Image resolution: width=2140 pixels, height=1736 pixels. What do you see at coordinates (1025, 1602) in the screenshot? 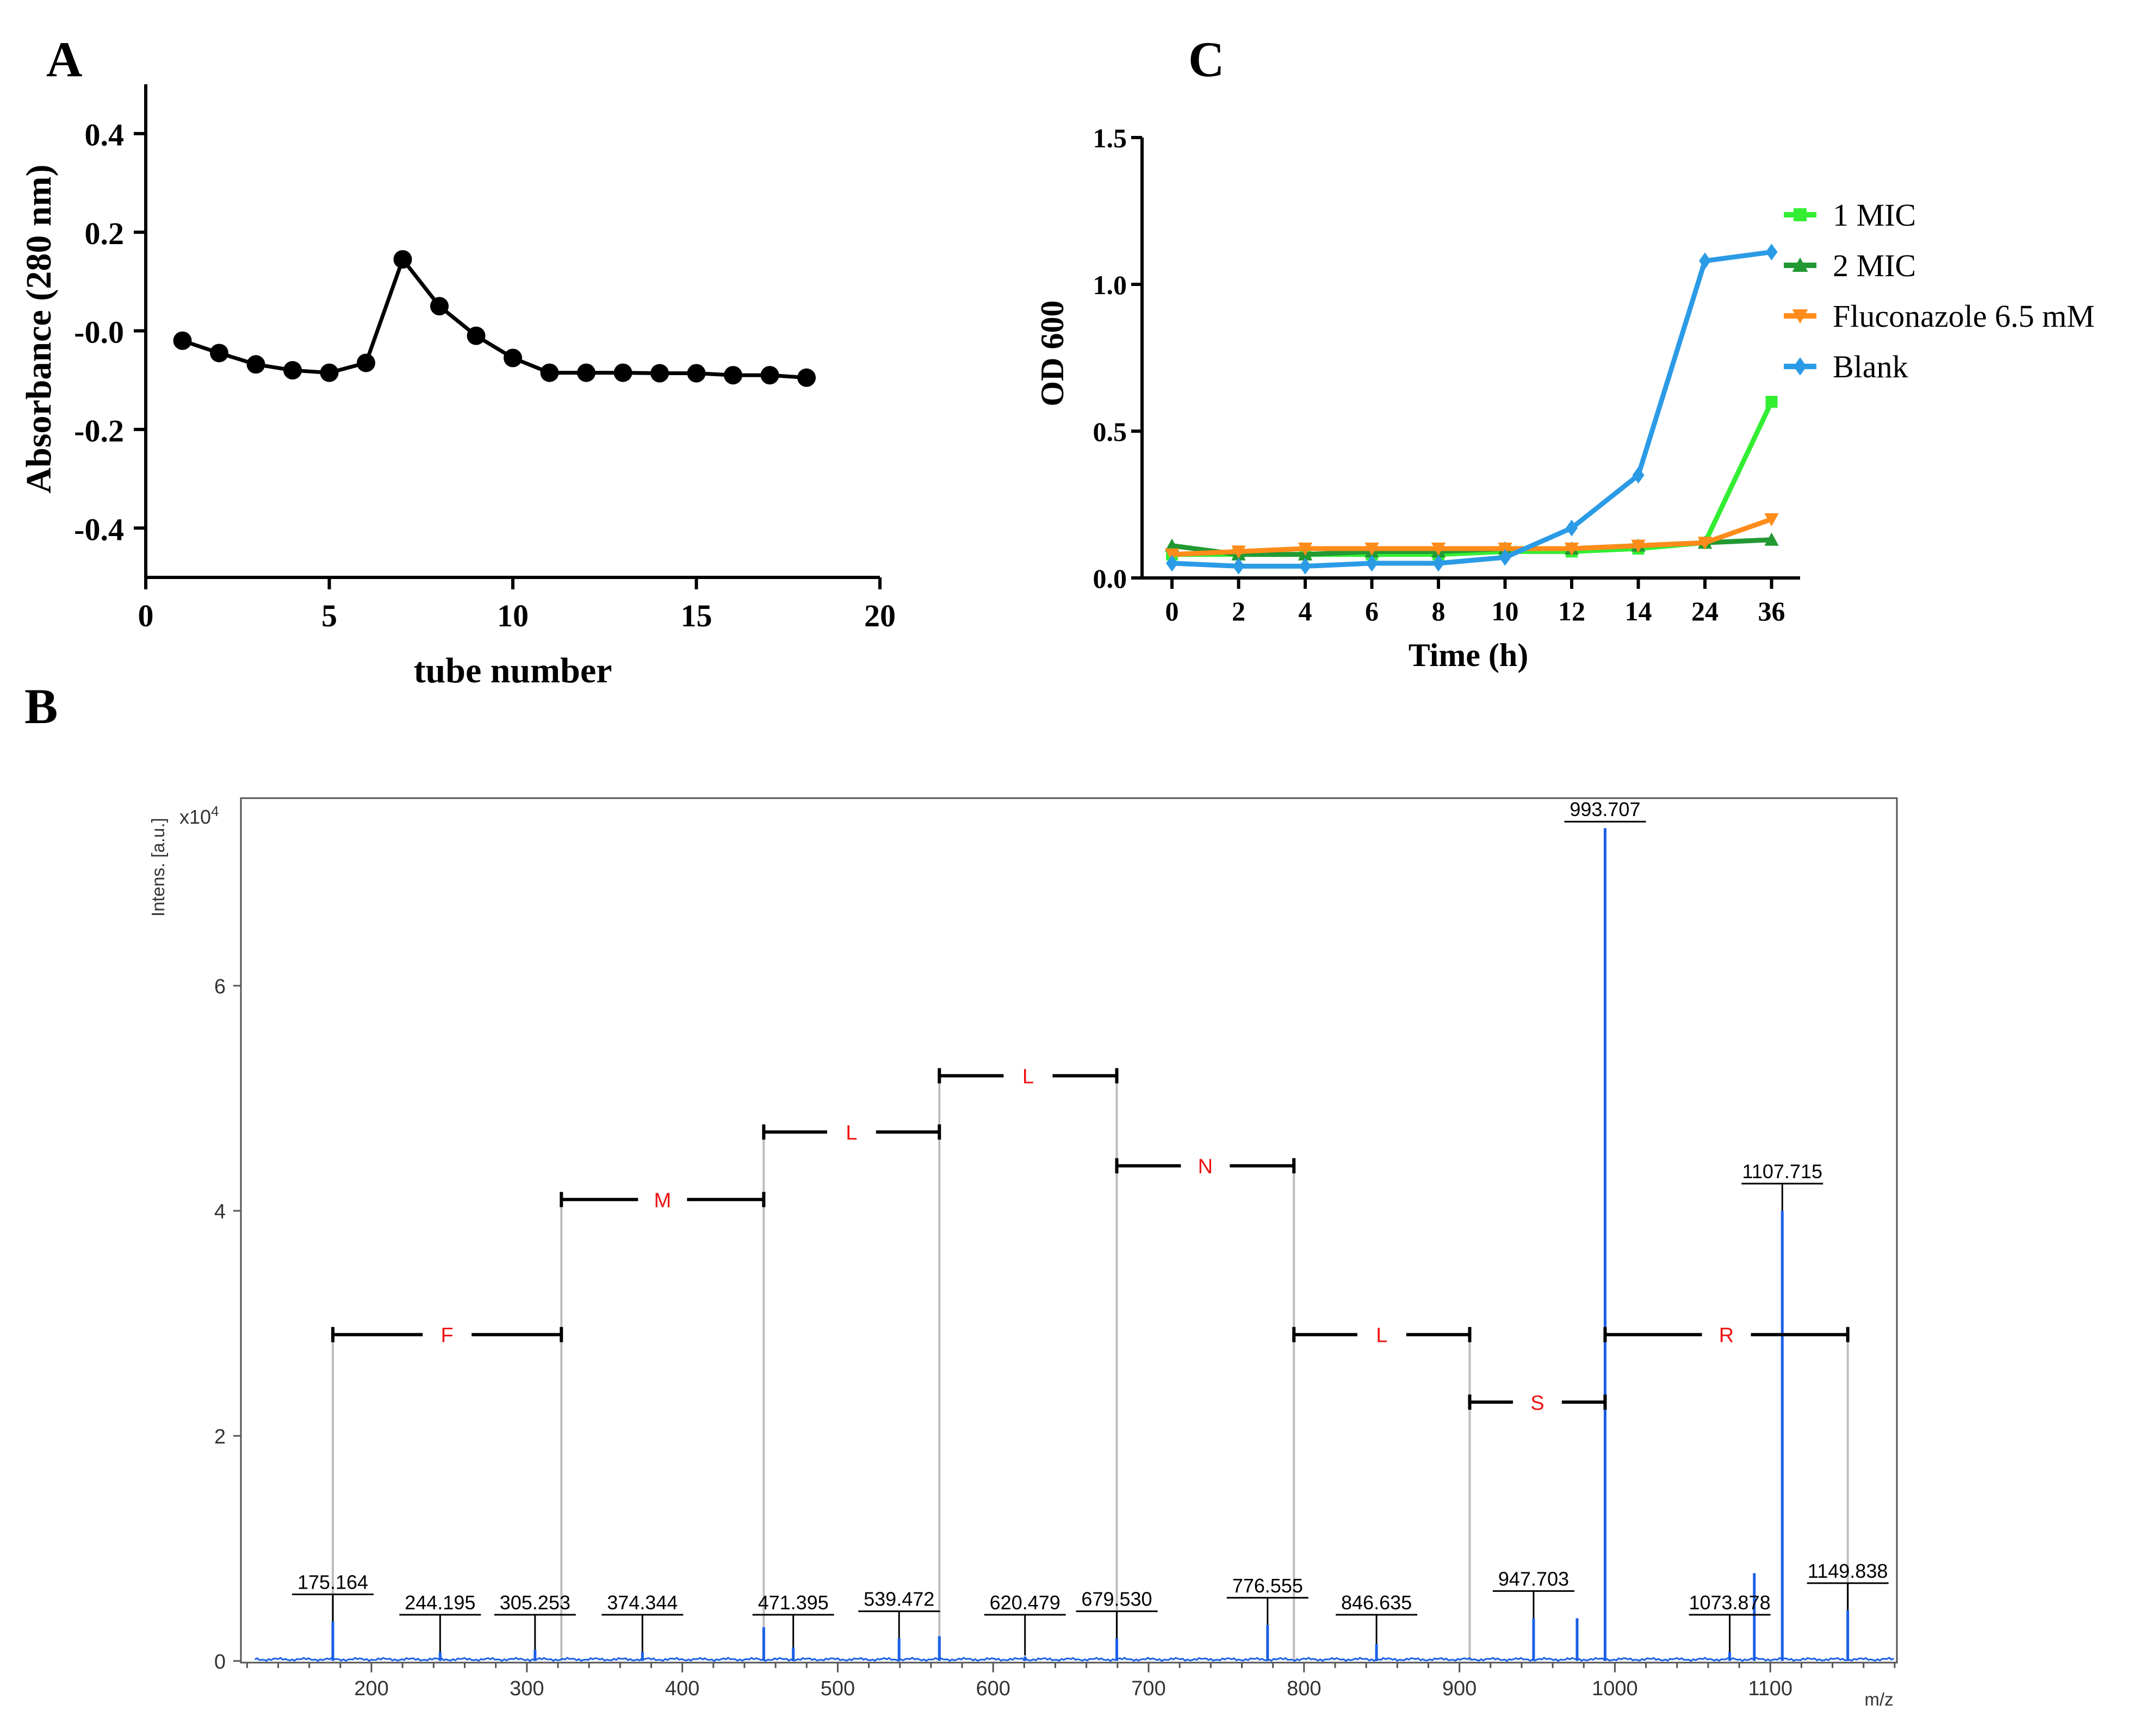
I see `chart-b-peak-label-text: 620.479` at bounding box center [1025, 1602].